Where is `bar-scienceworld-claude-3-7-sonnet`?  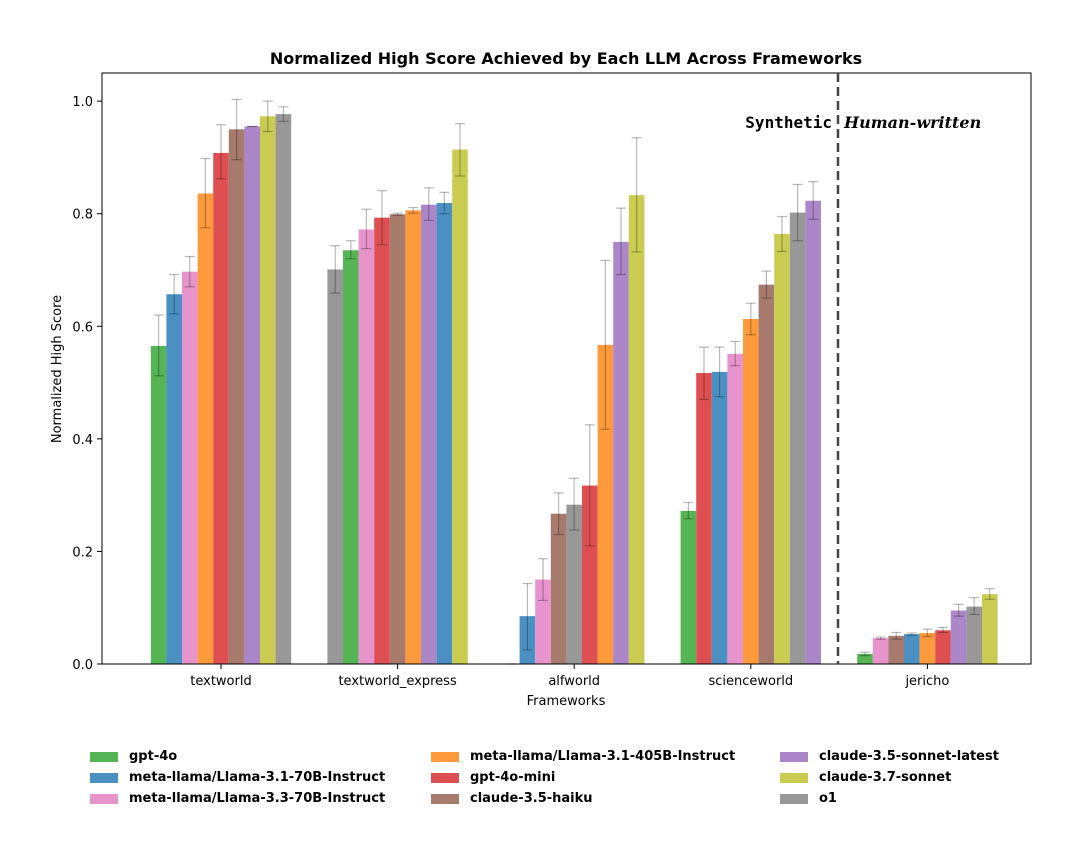 bar-scienceworld-claude-3-7-sonnet is located at coordinates (782, 449).